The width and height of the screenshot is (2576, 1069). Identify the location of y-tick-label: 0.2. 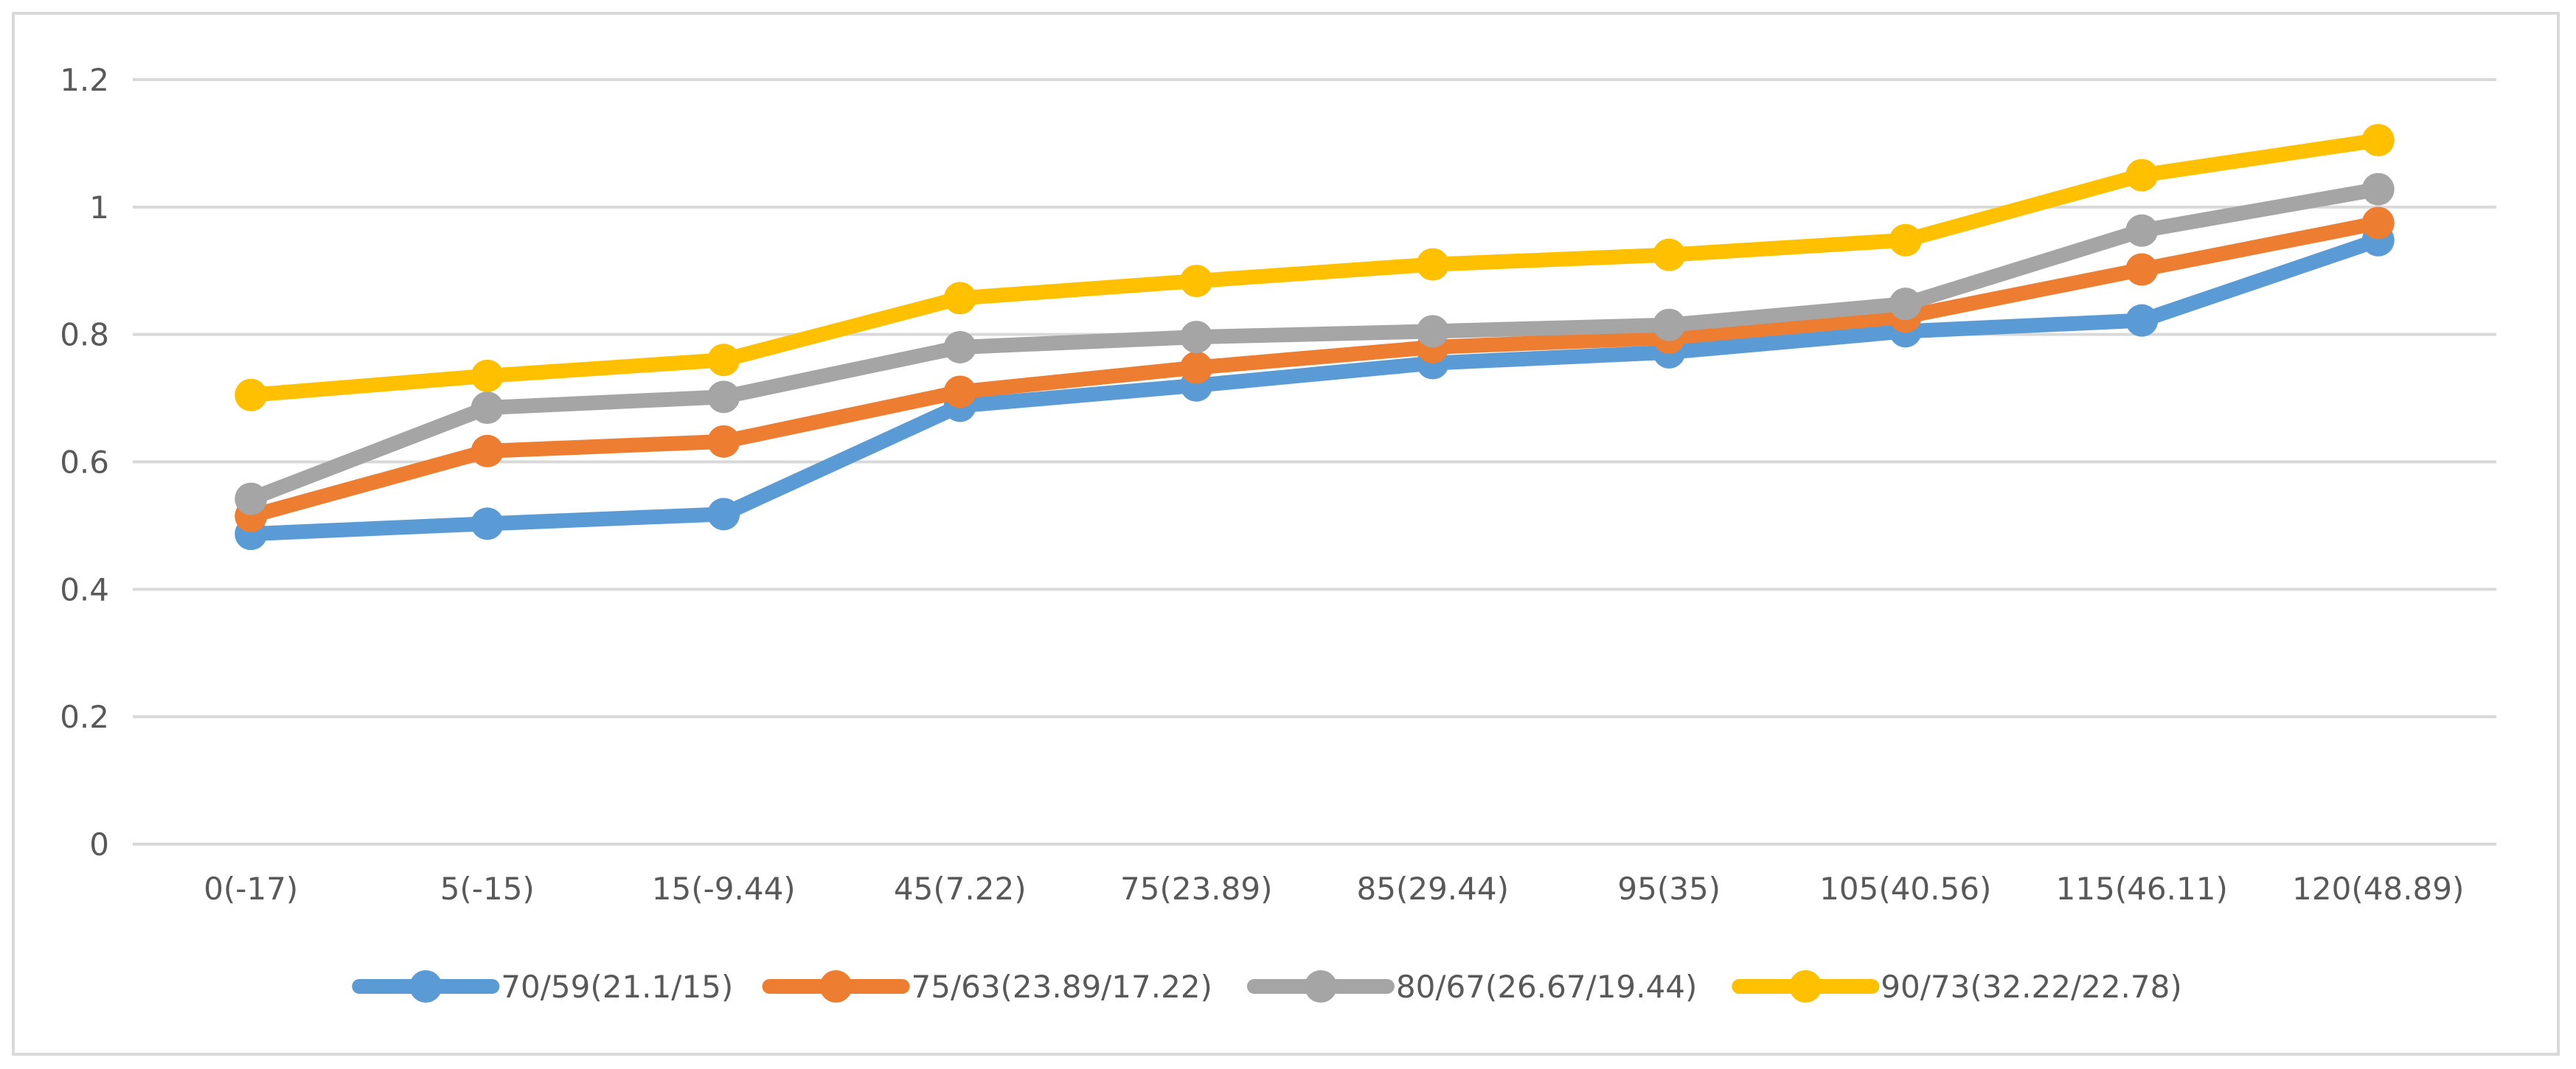
(84, 717).